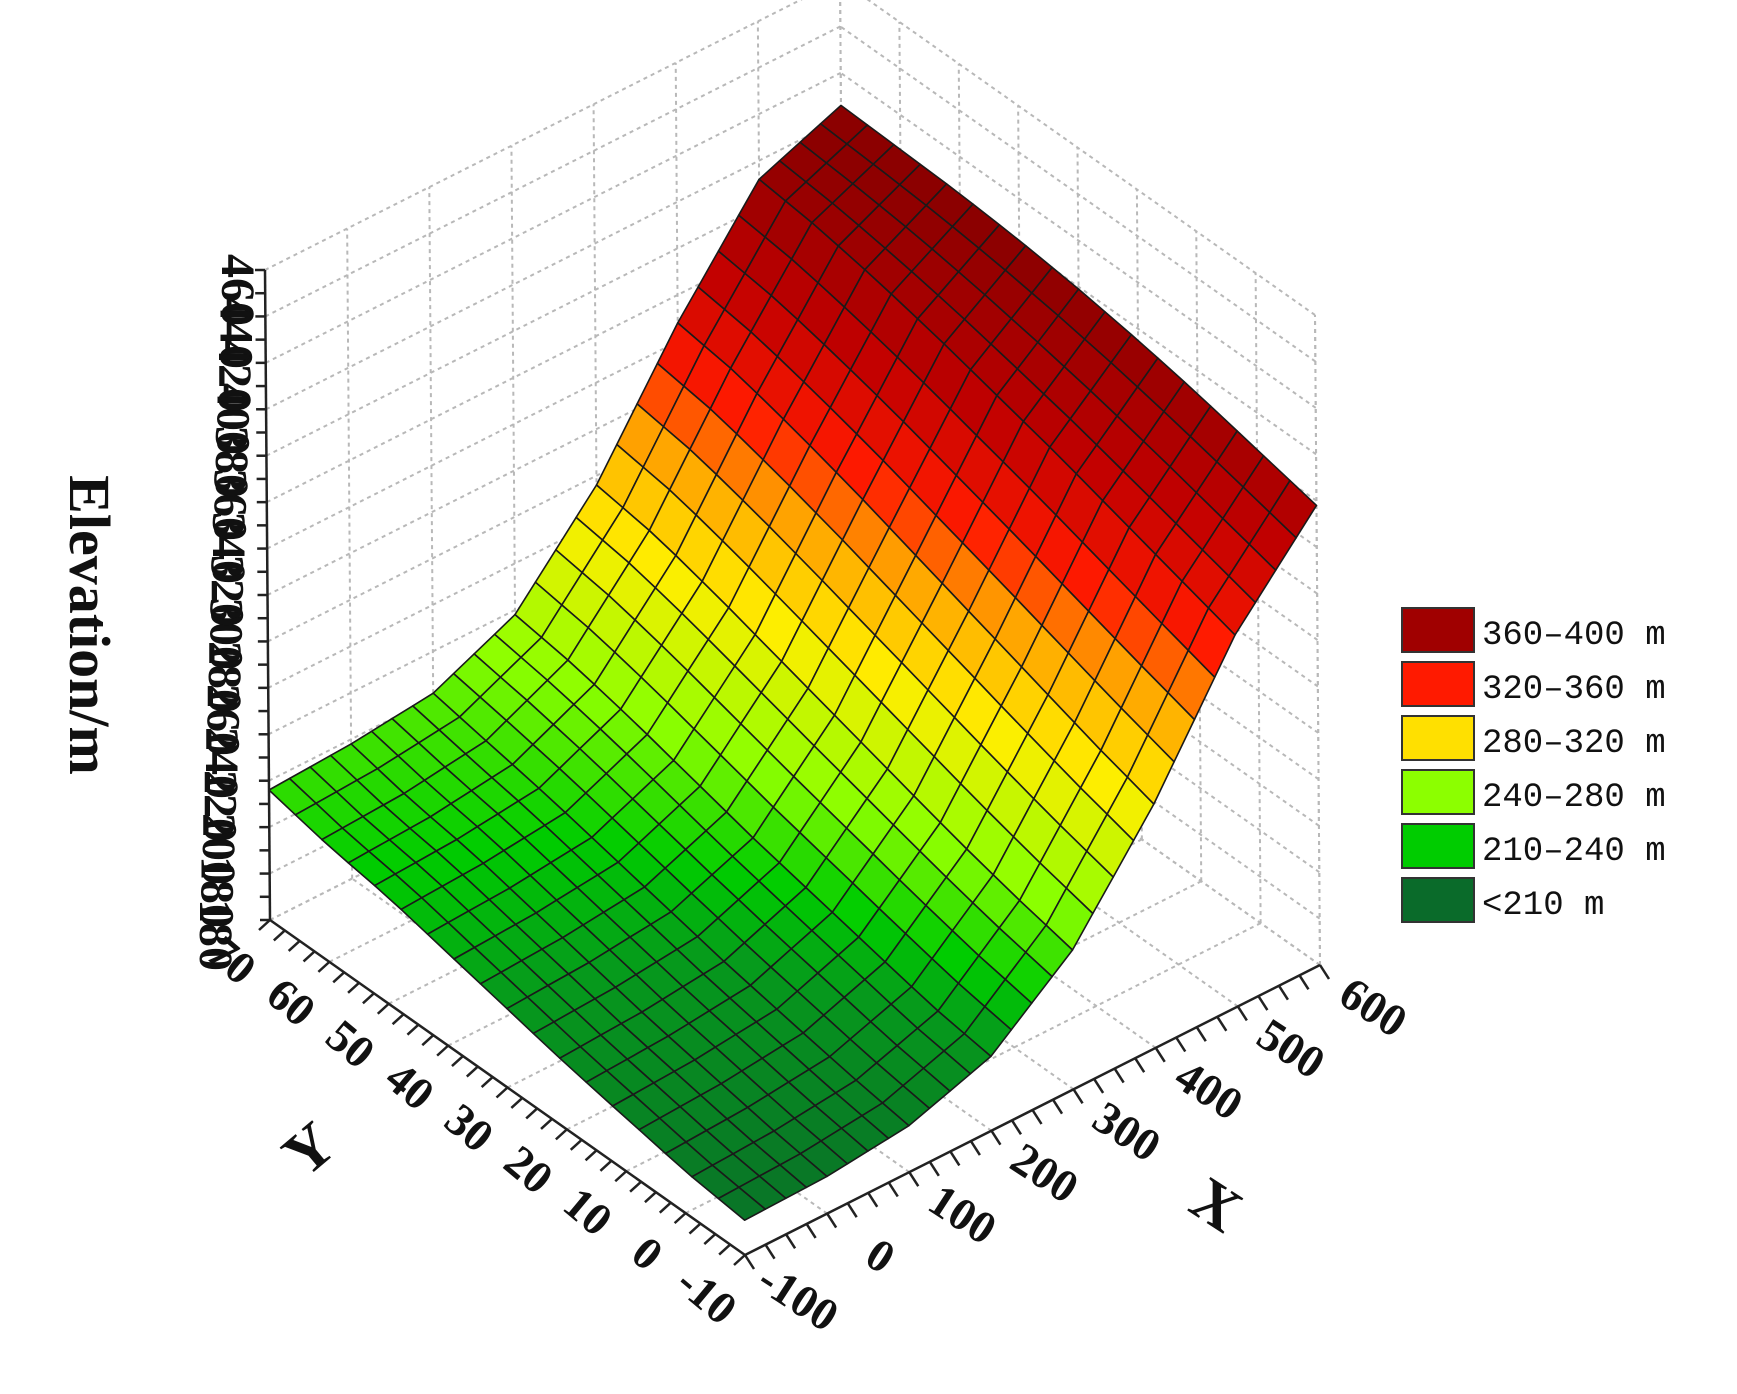 This screenshot has height=1394, width=1737. What do you see at coordinates (231, 462) in the screenshot?
I see `z-tick-label: 380` at bounding box center [231, 462].